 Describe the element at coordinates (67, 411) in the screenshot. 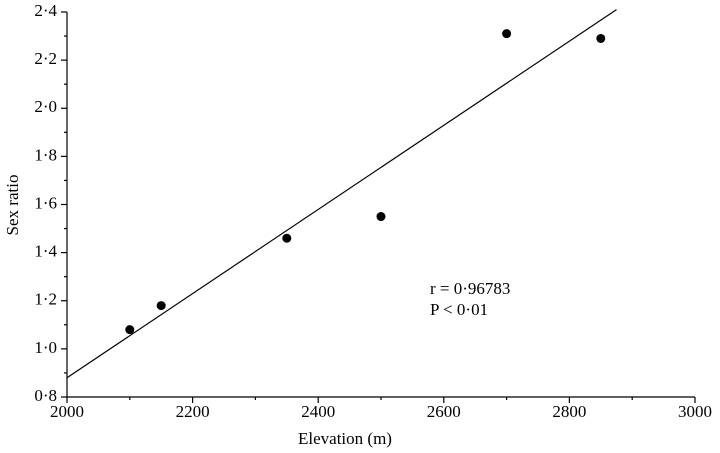

I see `x-tick-label: 2000` at that location.